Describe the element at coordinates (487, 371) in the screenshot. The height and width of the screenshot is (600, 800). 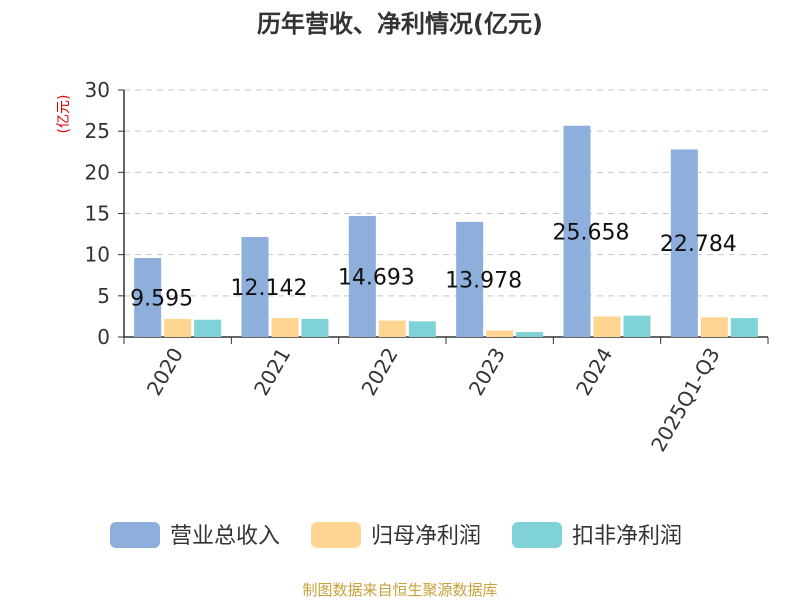
I see `x-tick-label: 2023` at that location.